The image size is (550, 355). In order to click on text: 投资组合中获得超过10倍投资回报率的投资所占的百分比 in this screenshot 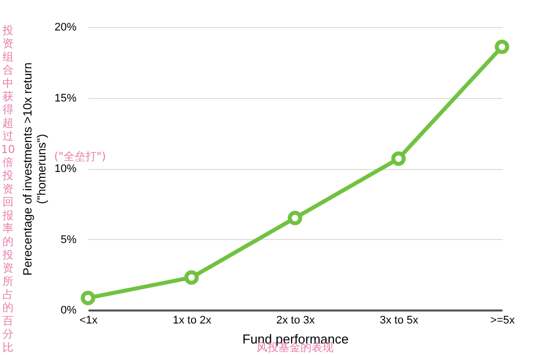, I will do `click(8, 189)`.